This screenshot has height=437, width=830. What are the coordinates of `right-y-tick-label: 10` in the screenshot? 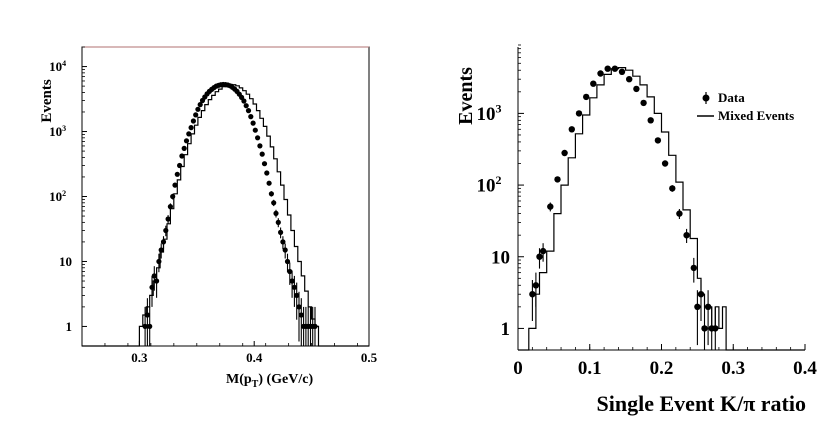 It's located at (500, 257).